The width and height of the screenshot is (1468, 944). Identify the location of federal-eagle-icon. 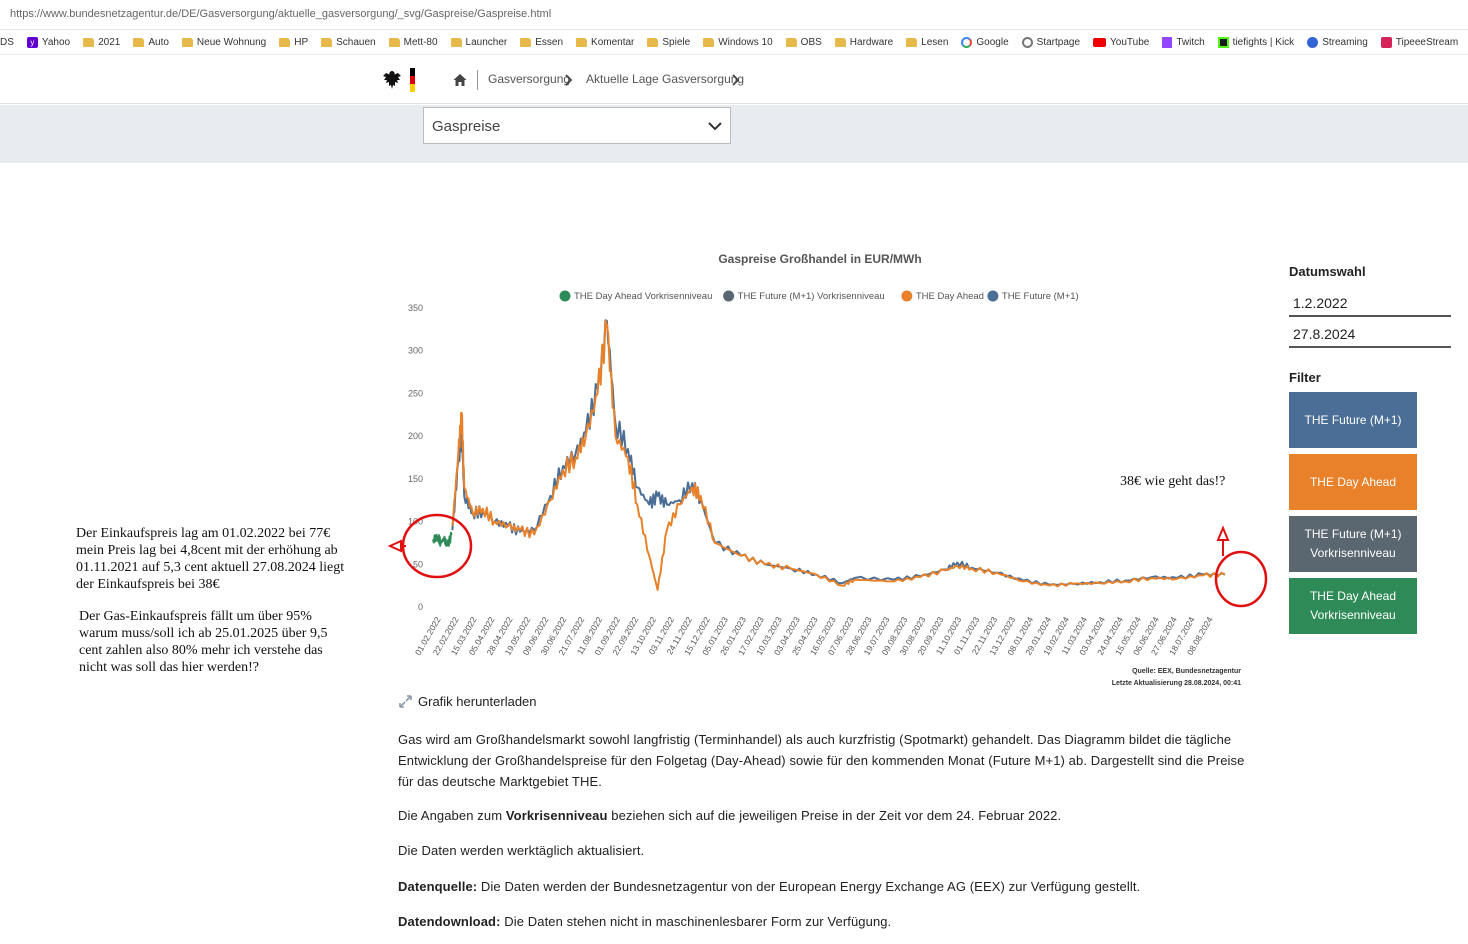
(392, 80).